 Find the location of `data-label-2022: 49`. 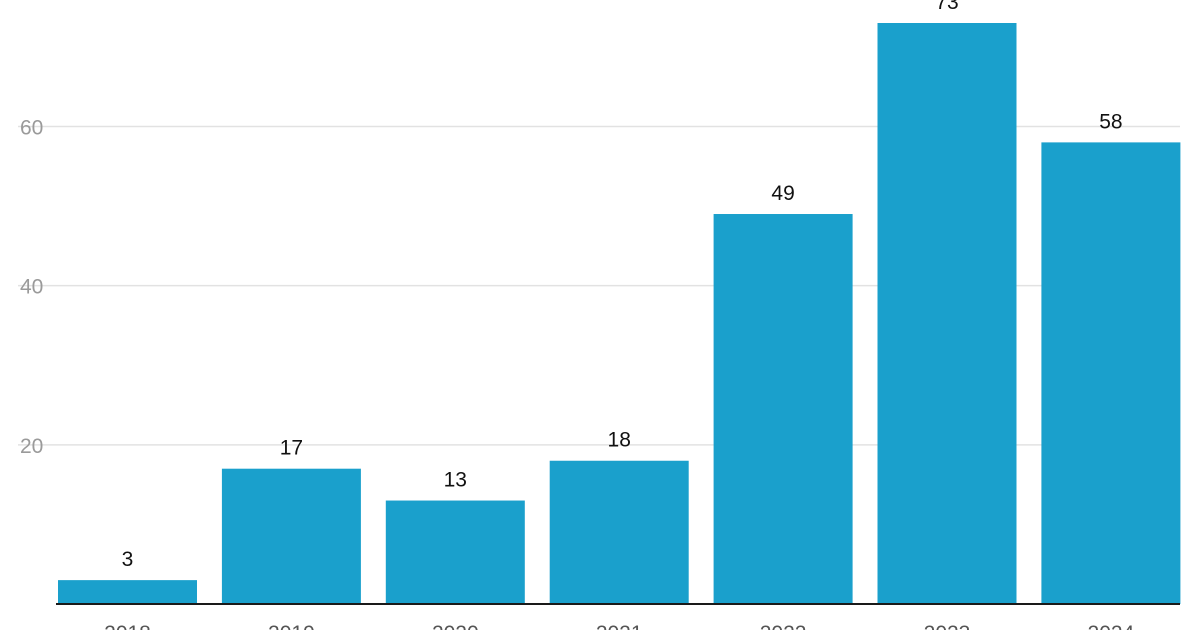

data-label-2022: 49 is located at coordinates (782, 193).